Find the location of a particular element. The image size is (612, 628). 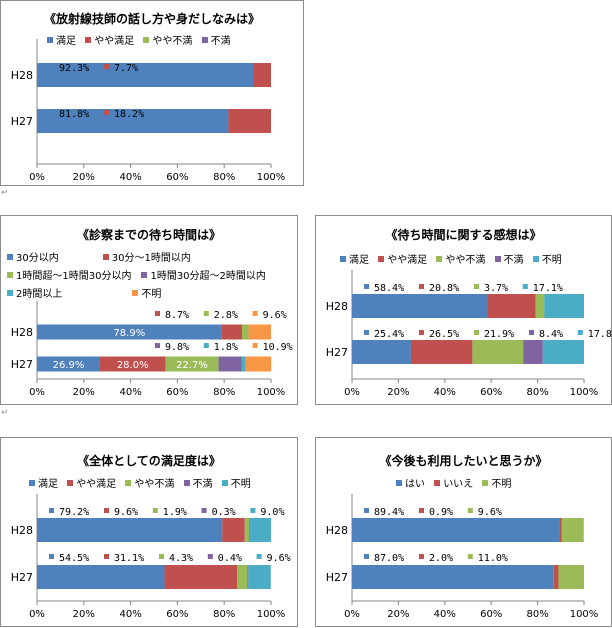

legend-label: 1時間超～1時間30分以内 is located at coordinates (74, 276).